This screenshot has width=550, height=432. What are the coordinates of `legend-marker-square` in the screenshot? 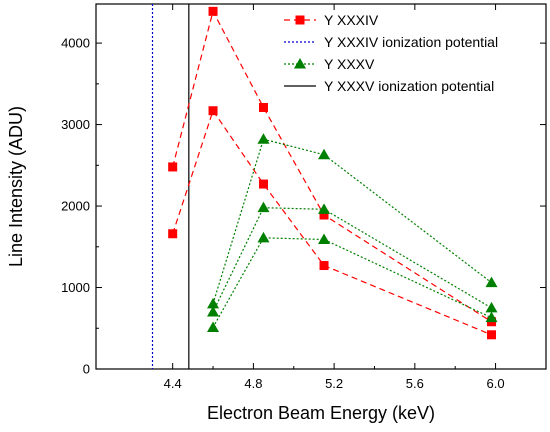 It's located at (300, 20).